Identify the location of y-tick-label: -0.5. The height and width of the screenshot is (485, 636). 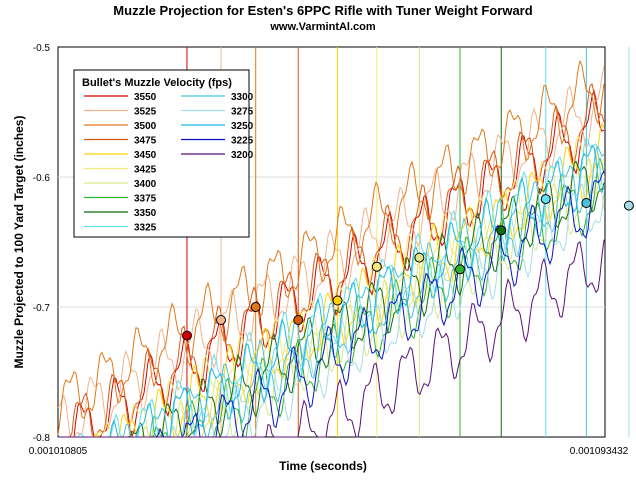
(42, 48).